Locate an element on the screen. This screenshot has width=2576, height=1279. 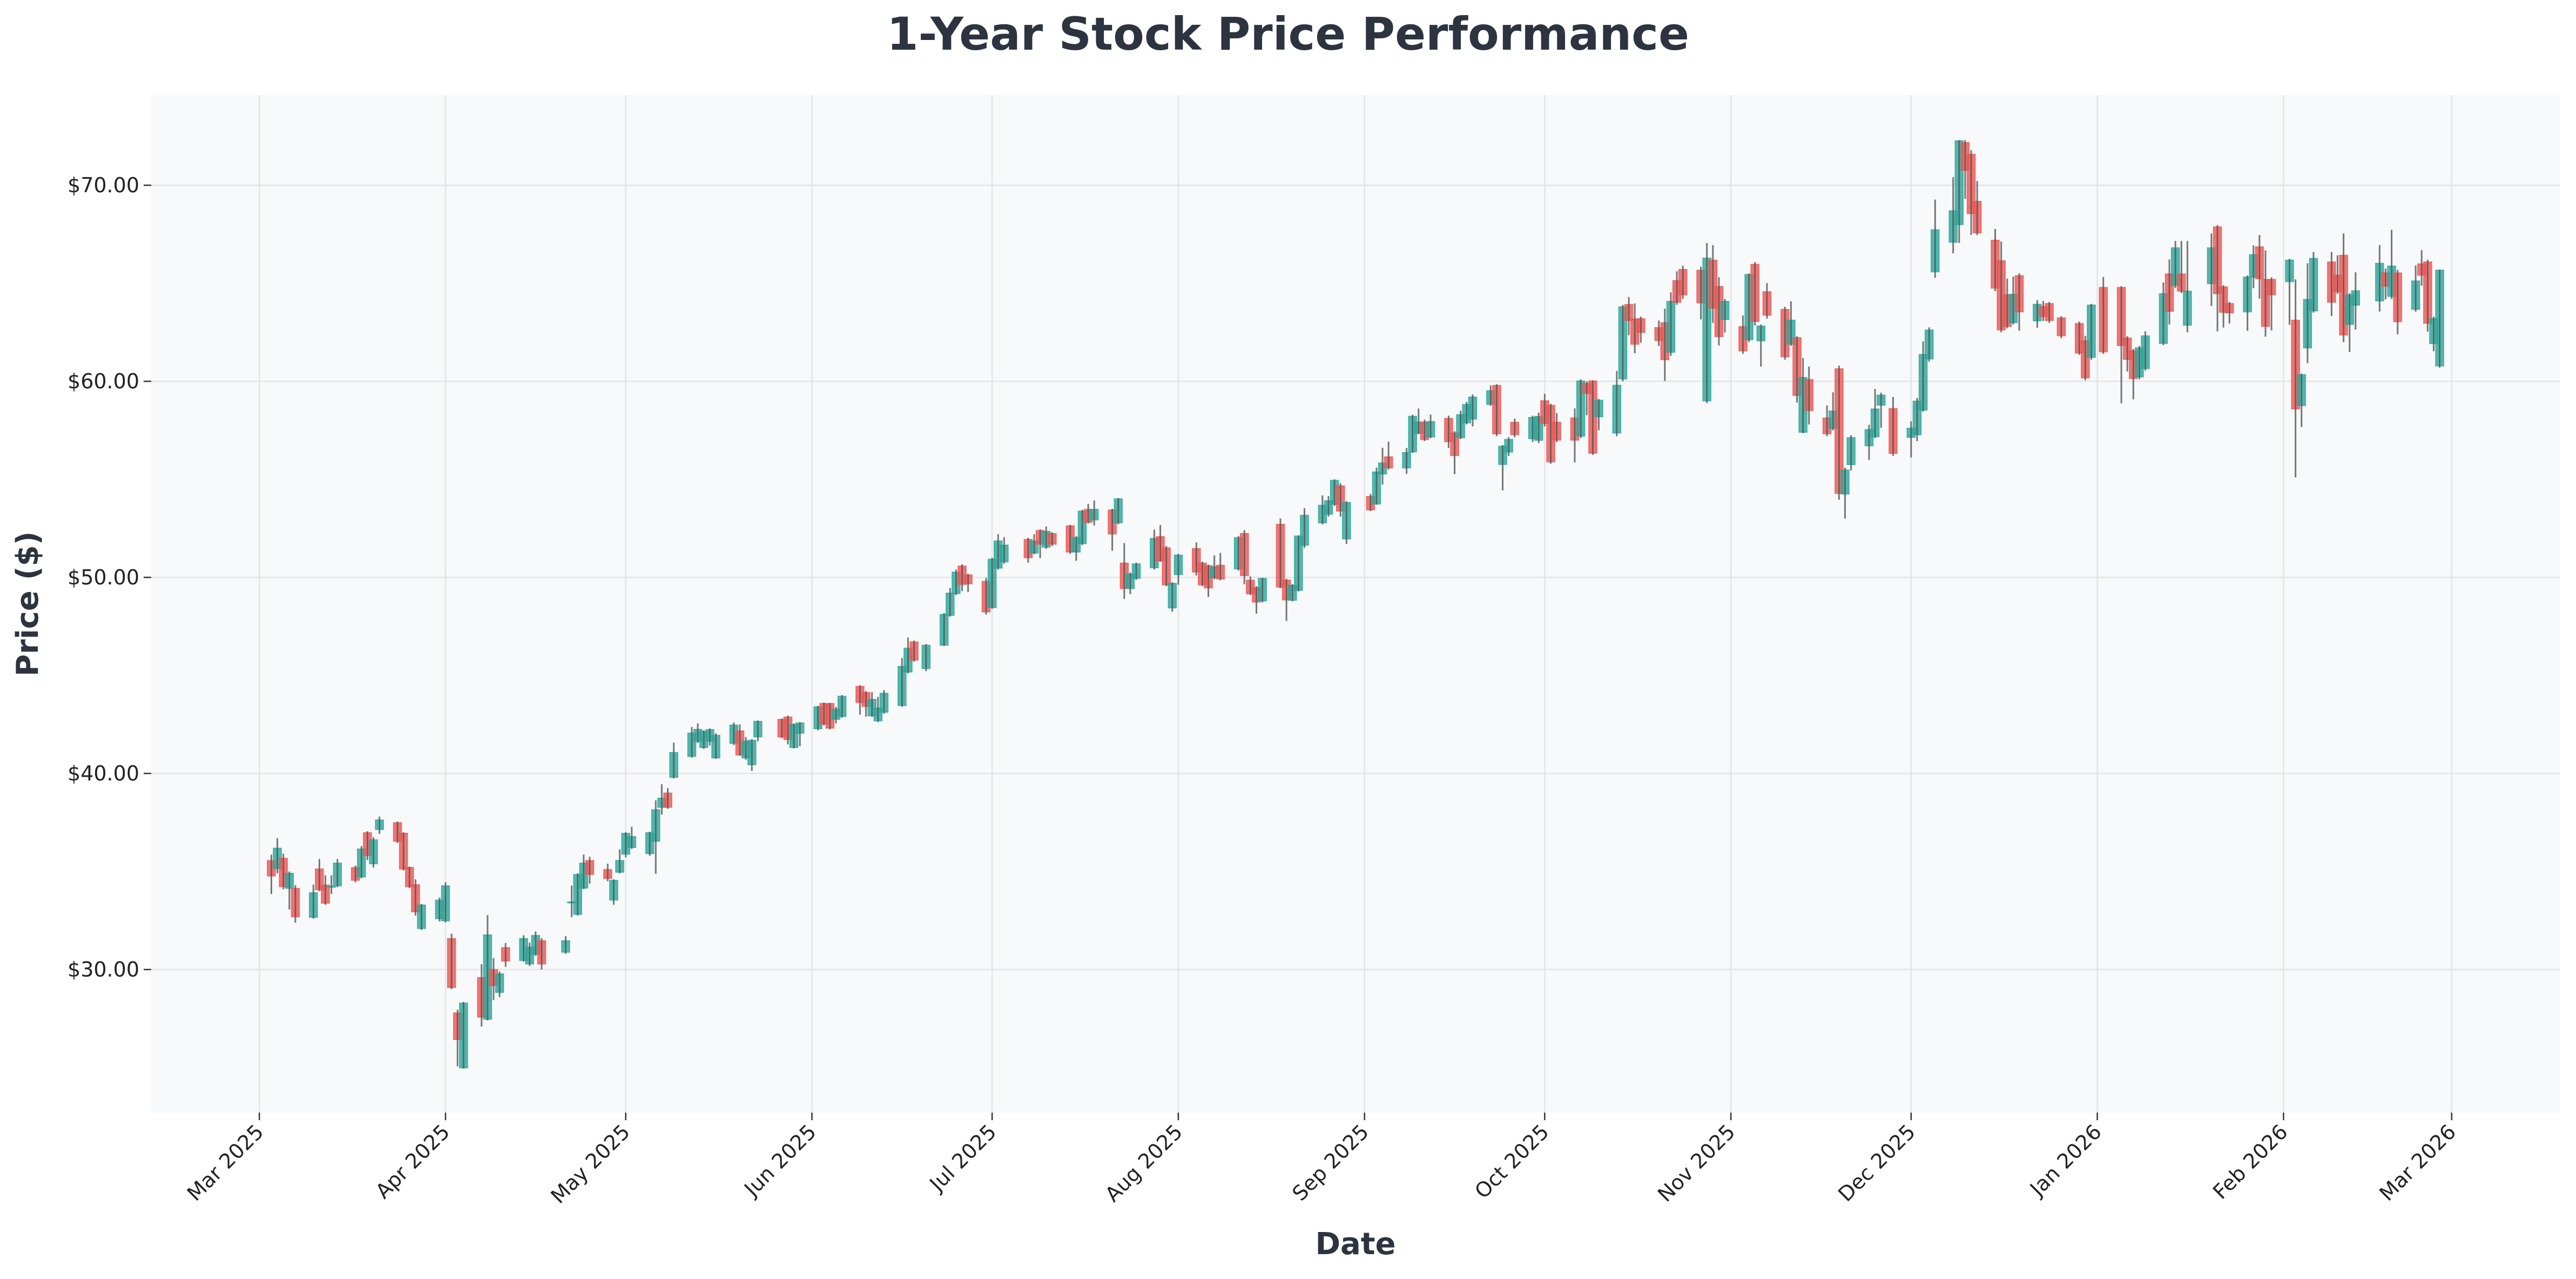
x-tick-label: Mar 2026 is located at coordinates (2417, 1163).